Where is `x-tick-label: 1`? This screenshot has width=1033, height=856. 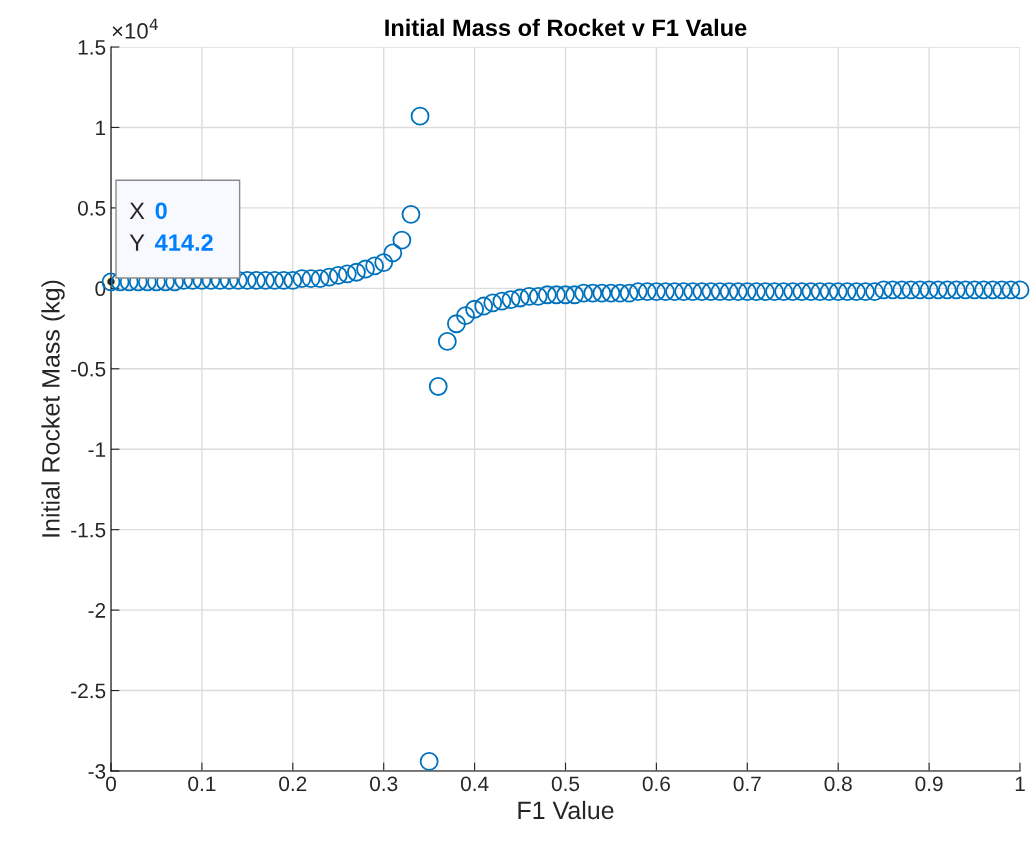
x-tick-label: 1 is located at coordinates (1020, 783).